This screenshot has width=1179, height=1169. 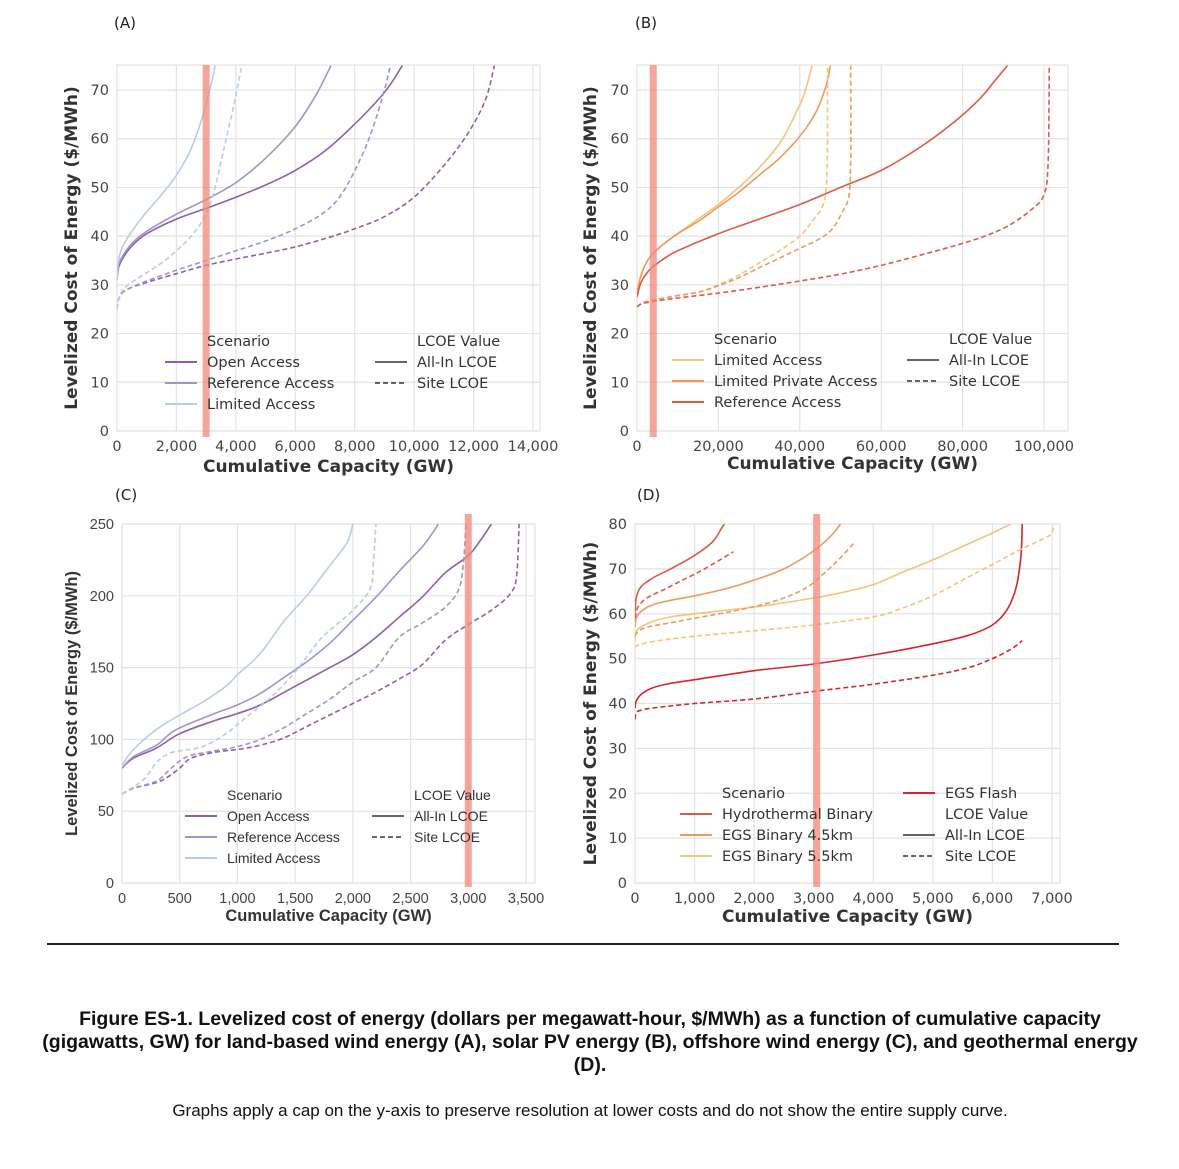 I want to click on series-egs-flash-all-in-lcoe, so click(x=829, y=616).